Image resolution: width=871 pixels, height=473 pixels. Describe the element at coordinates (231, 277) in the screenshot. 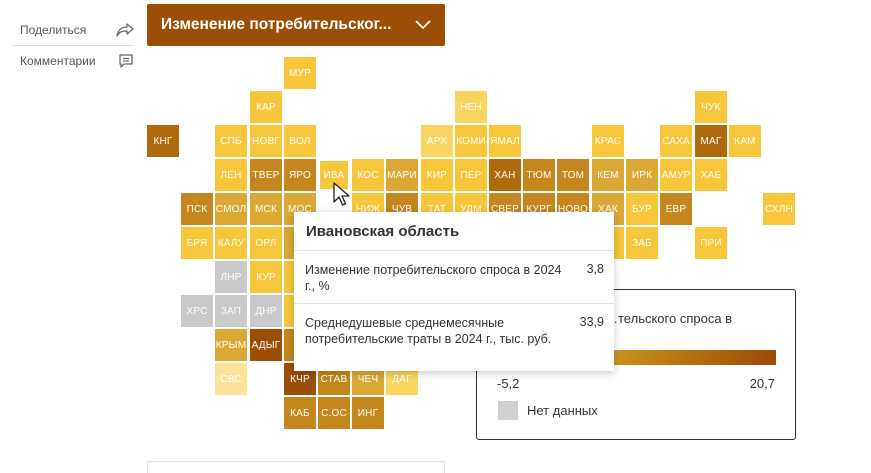

I see `region-tile: ЛНР` at that location.